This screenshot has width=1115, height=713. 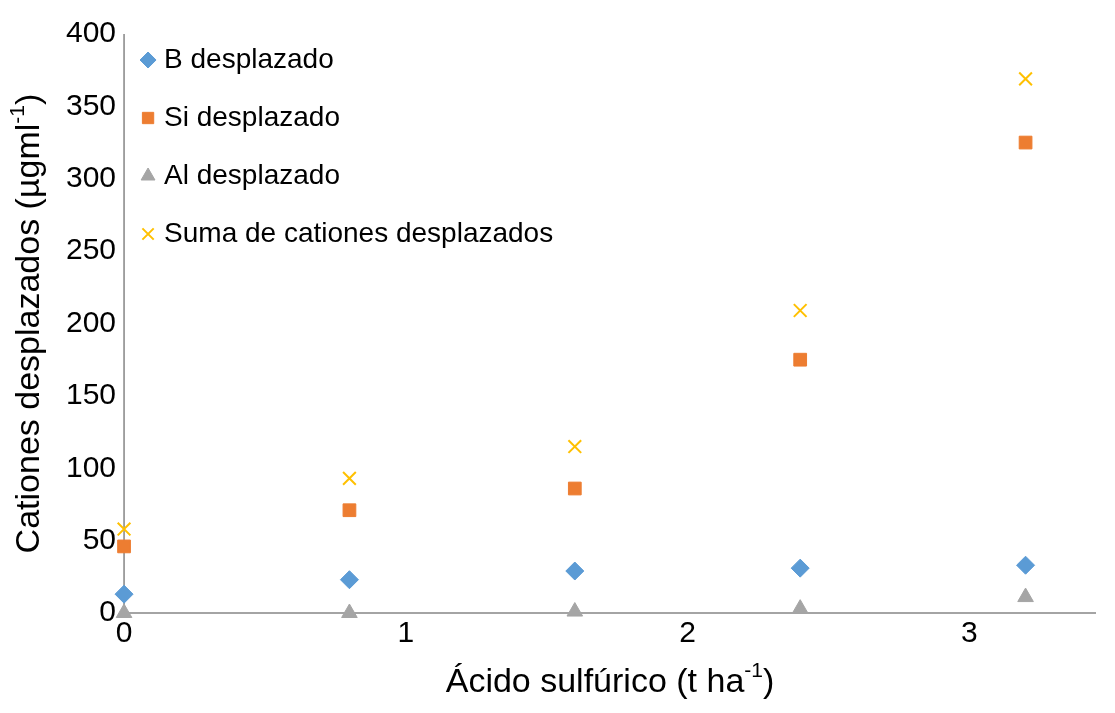 I want to click on y-tick-label: 50, so click(x=99, y=538).